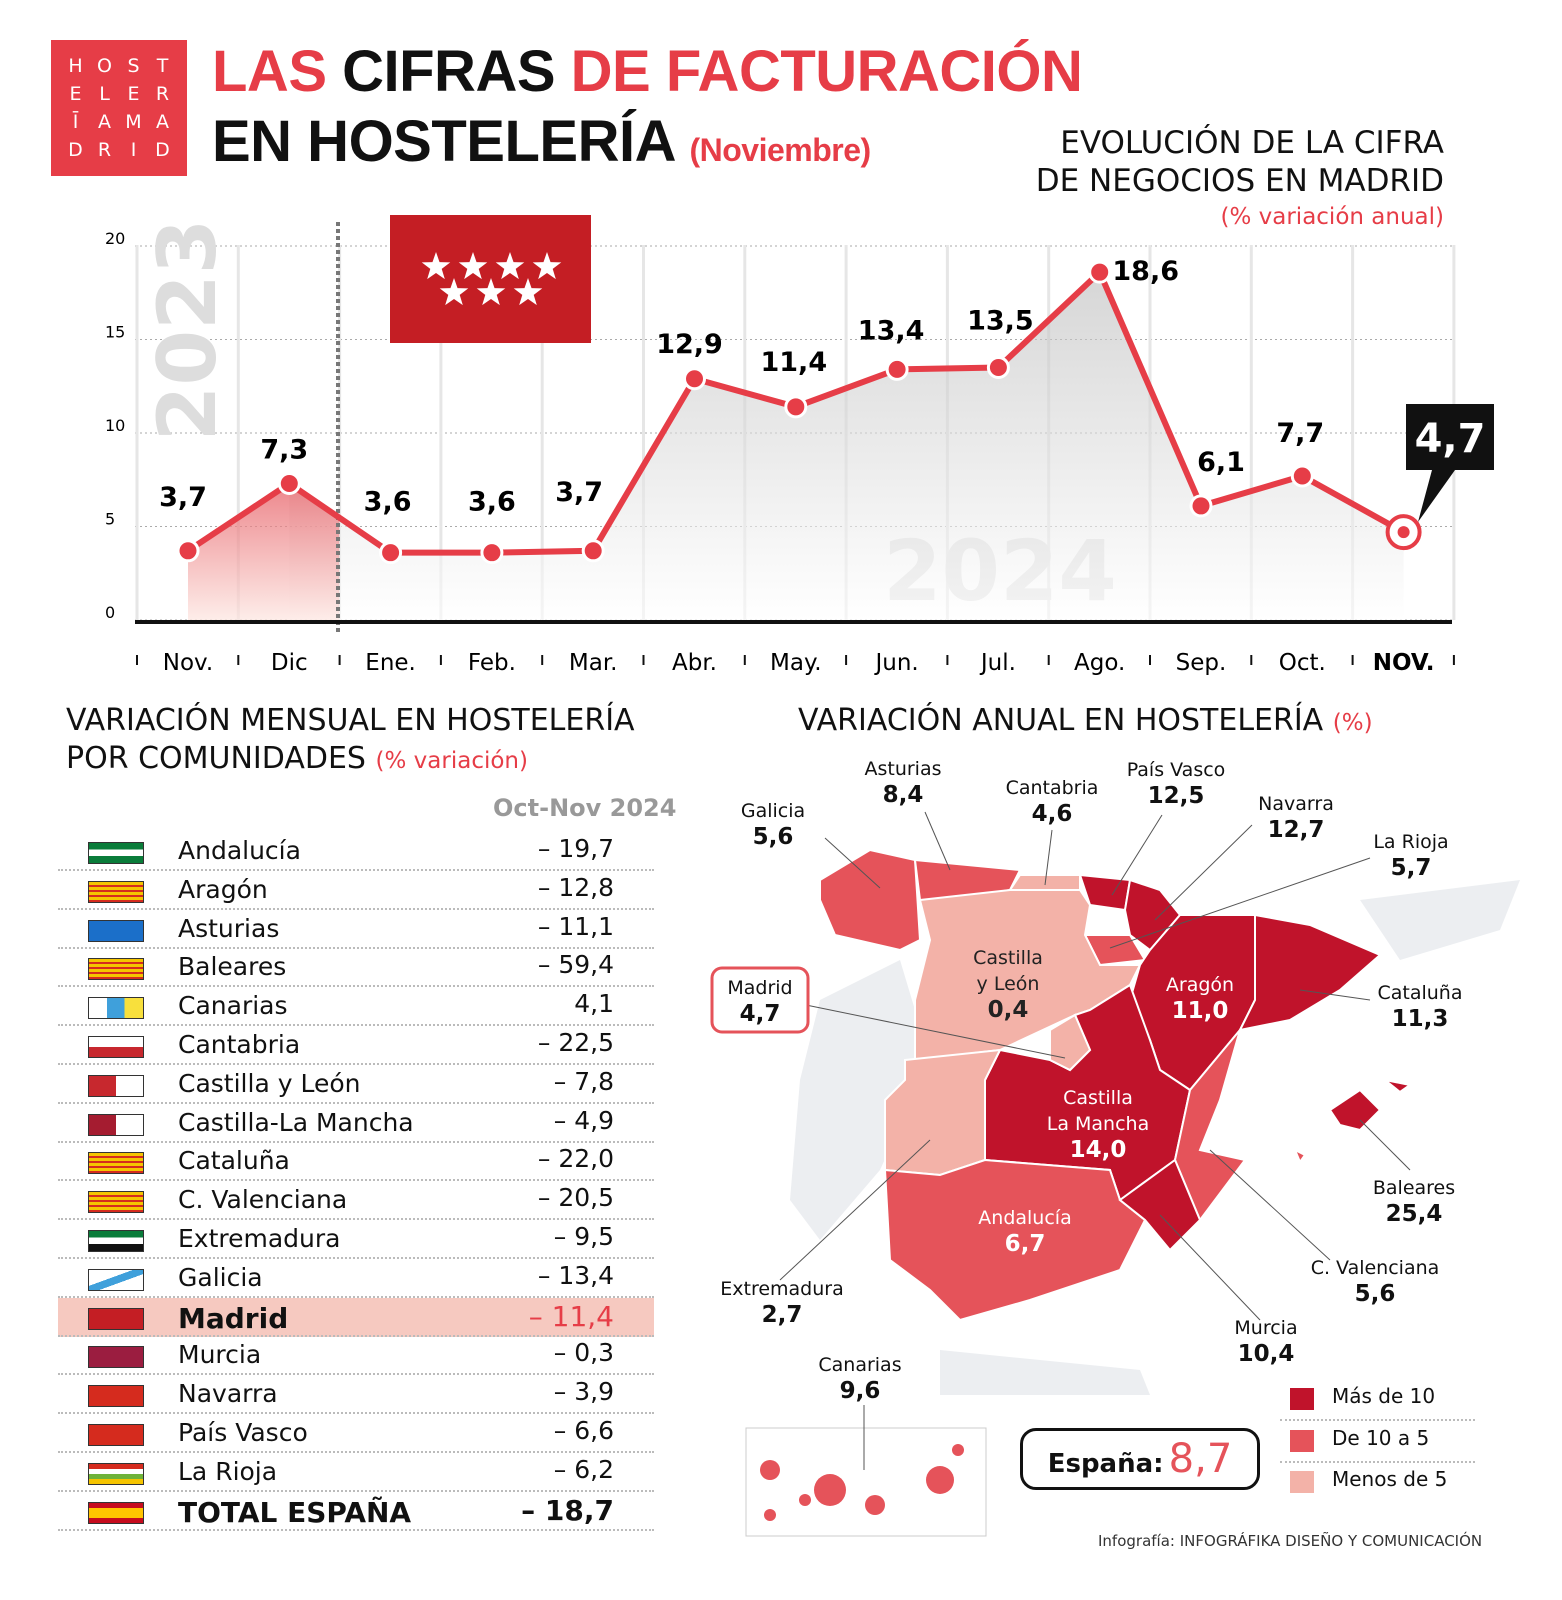 The image size is (1562, 1600). Describe the element at coordinates (782, 1315) in the screenshot. I see `region-value: 2,7` at that location.